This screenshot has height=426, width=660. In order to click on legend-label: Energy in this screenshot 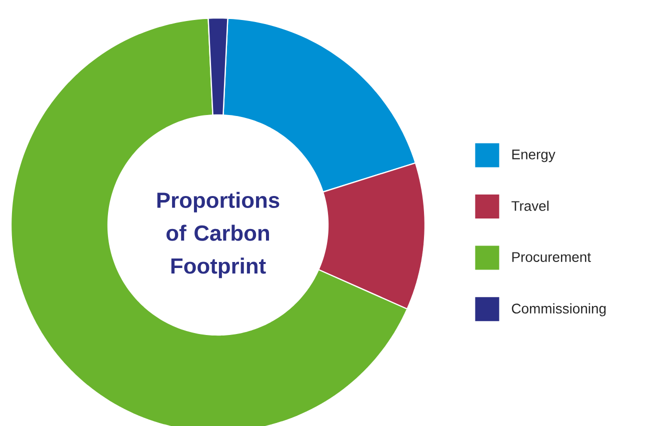, I will do `click(534, 156)`.